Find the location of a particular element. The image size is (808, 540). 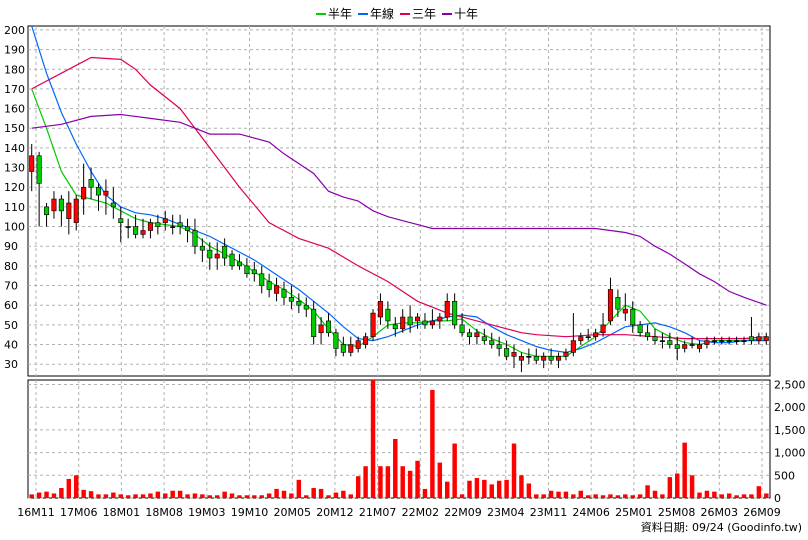

price-tick-label-1: 40 is located at coordinates (11, 345).